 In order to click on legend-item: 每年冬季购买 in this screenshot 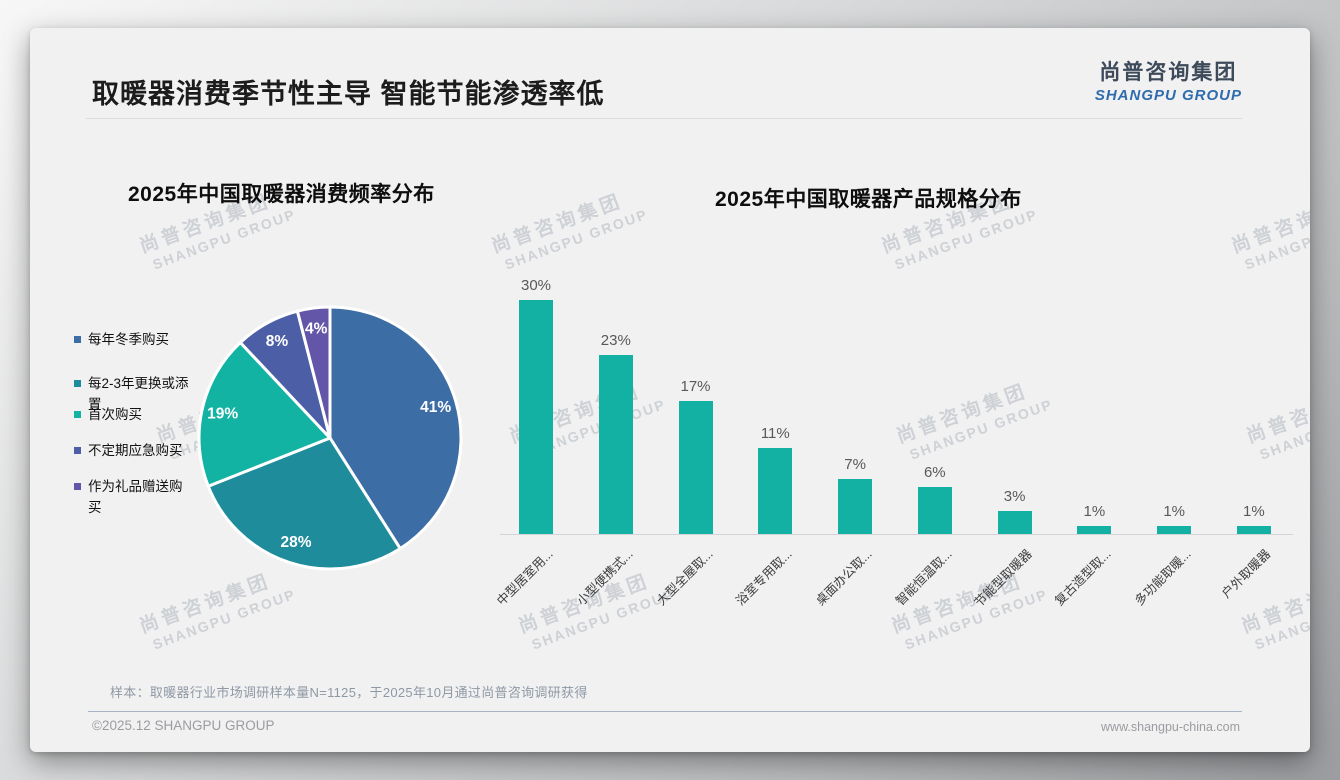, I will do `click(137, 339)`.